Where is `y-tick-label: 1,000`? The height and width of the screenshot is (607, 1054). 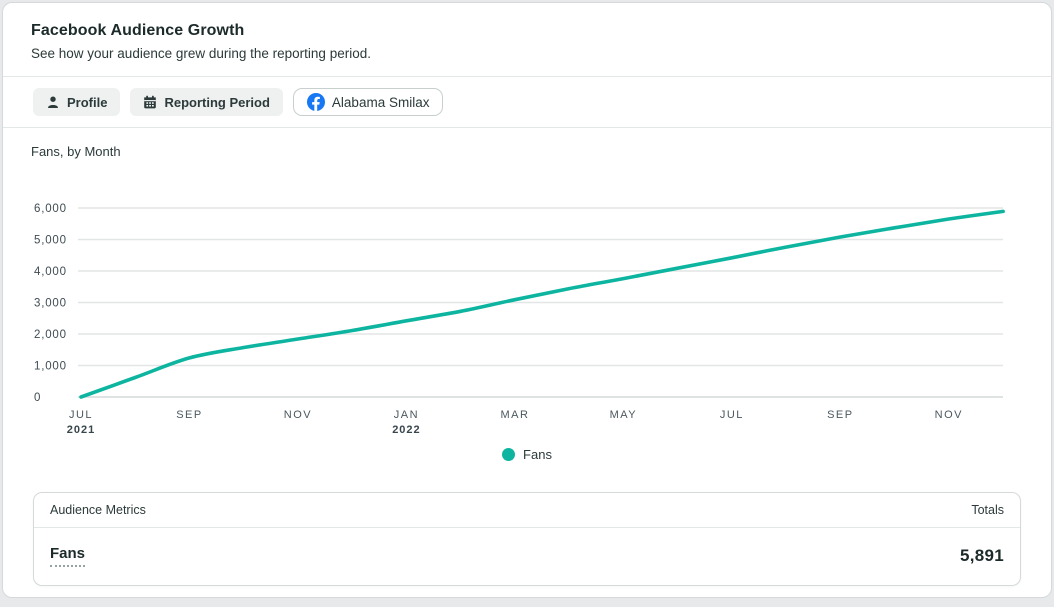
y-tick-label: 1,000 is located at coordinates (50, 367).